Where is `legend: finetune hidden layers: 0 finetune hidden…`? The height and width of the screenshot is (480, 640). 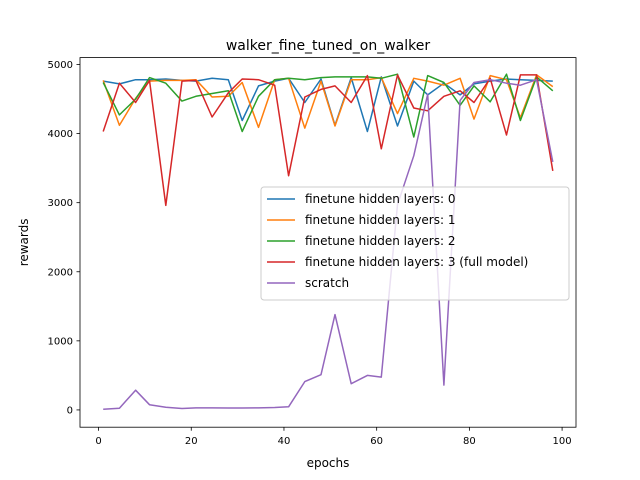
legend: finetune hidden layers: 0 finetune hidden… is located at coordinates (415, 243).